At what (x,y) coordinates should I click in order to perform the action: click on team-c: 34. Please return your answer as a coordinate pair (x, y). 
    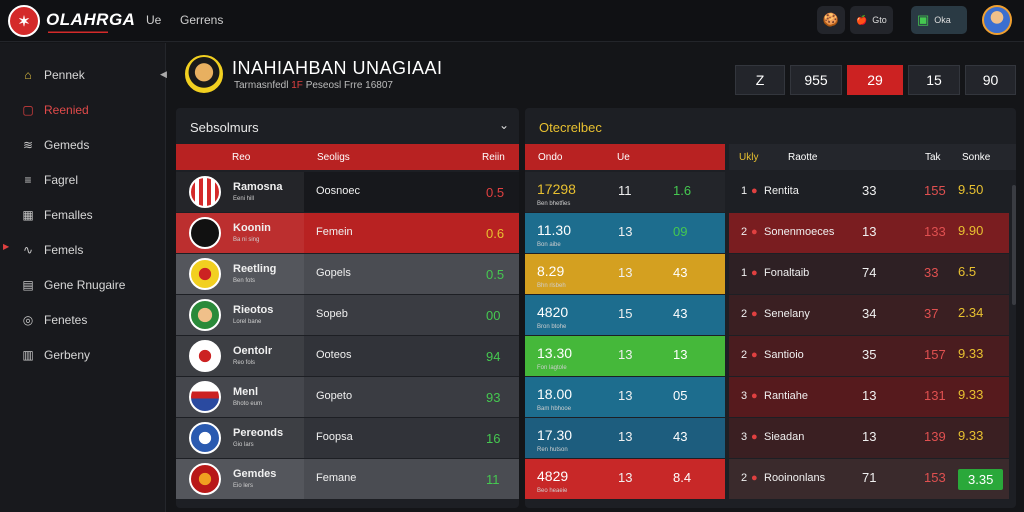
    Looking at the image, I should click on (869, 313).